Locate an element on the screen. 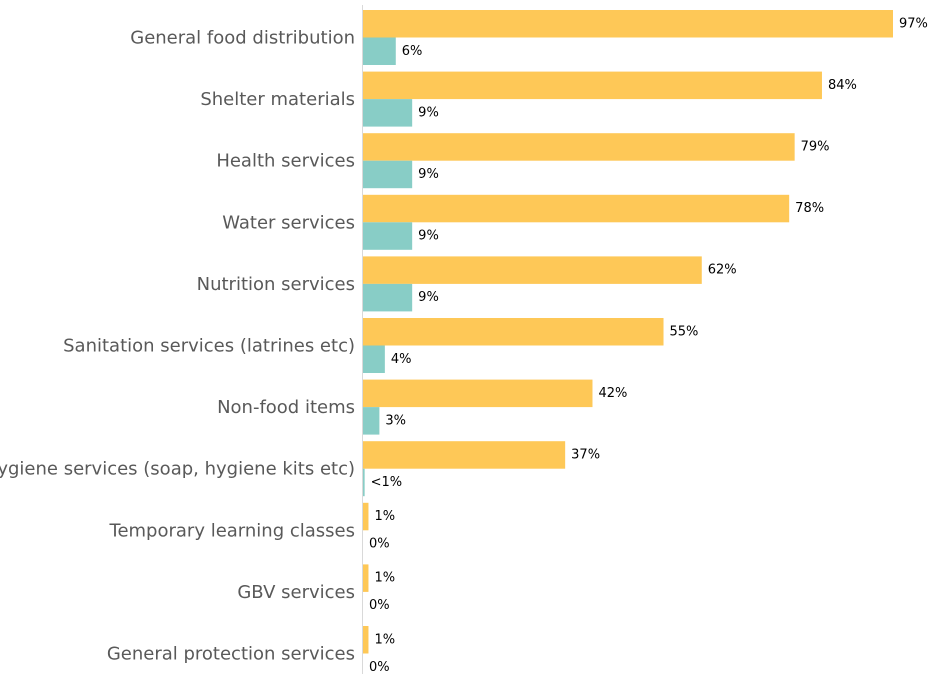 The width and height of the screenshot is (933, 674). category-label: Shelter materials is located at coordinates (277, 99).